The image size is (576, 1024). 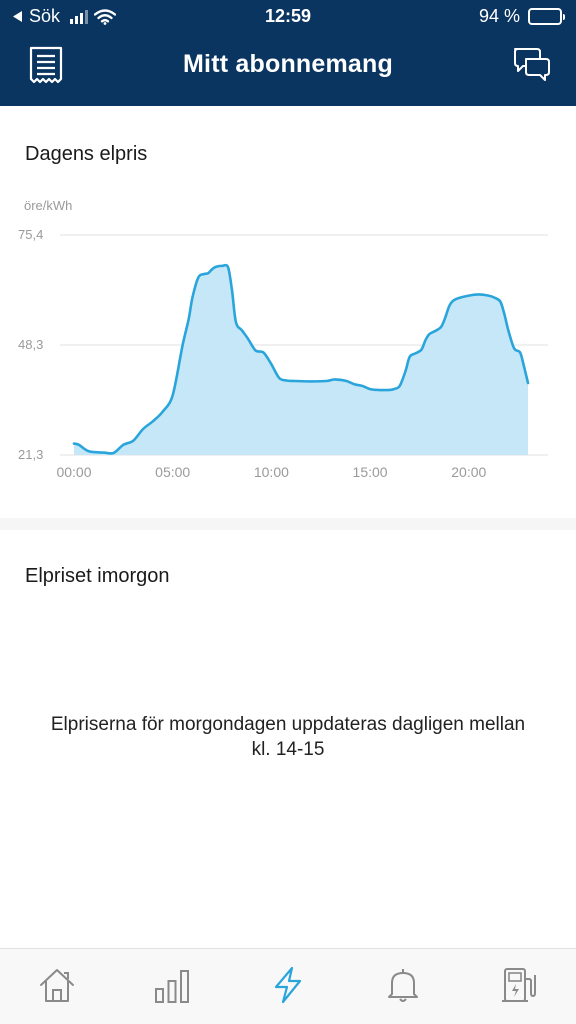 What do you see at coordinates (48, 205) in the screenshot?
I see `y-axis-unit: öre/kWh` at bounding box center [48, 205].